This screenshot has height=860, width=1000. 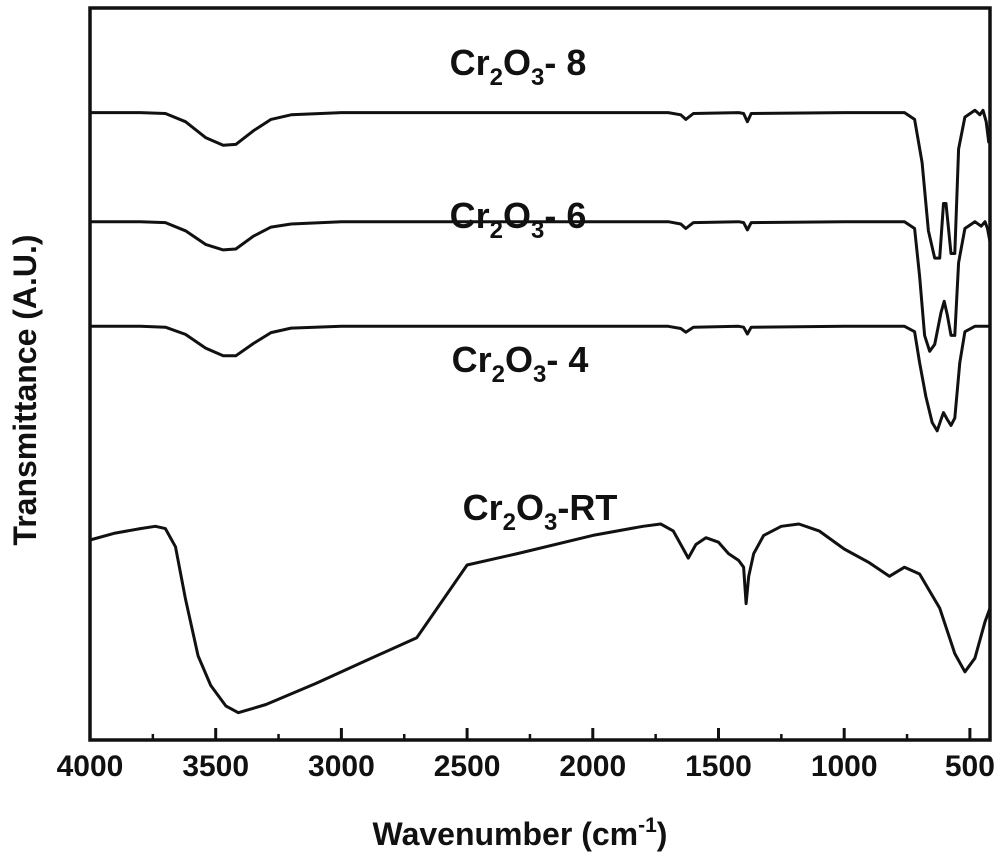 I want to click on series-label-2: Cr2O3- 4, so click(x=520, y=363).